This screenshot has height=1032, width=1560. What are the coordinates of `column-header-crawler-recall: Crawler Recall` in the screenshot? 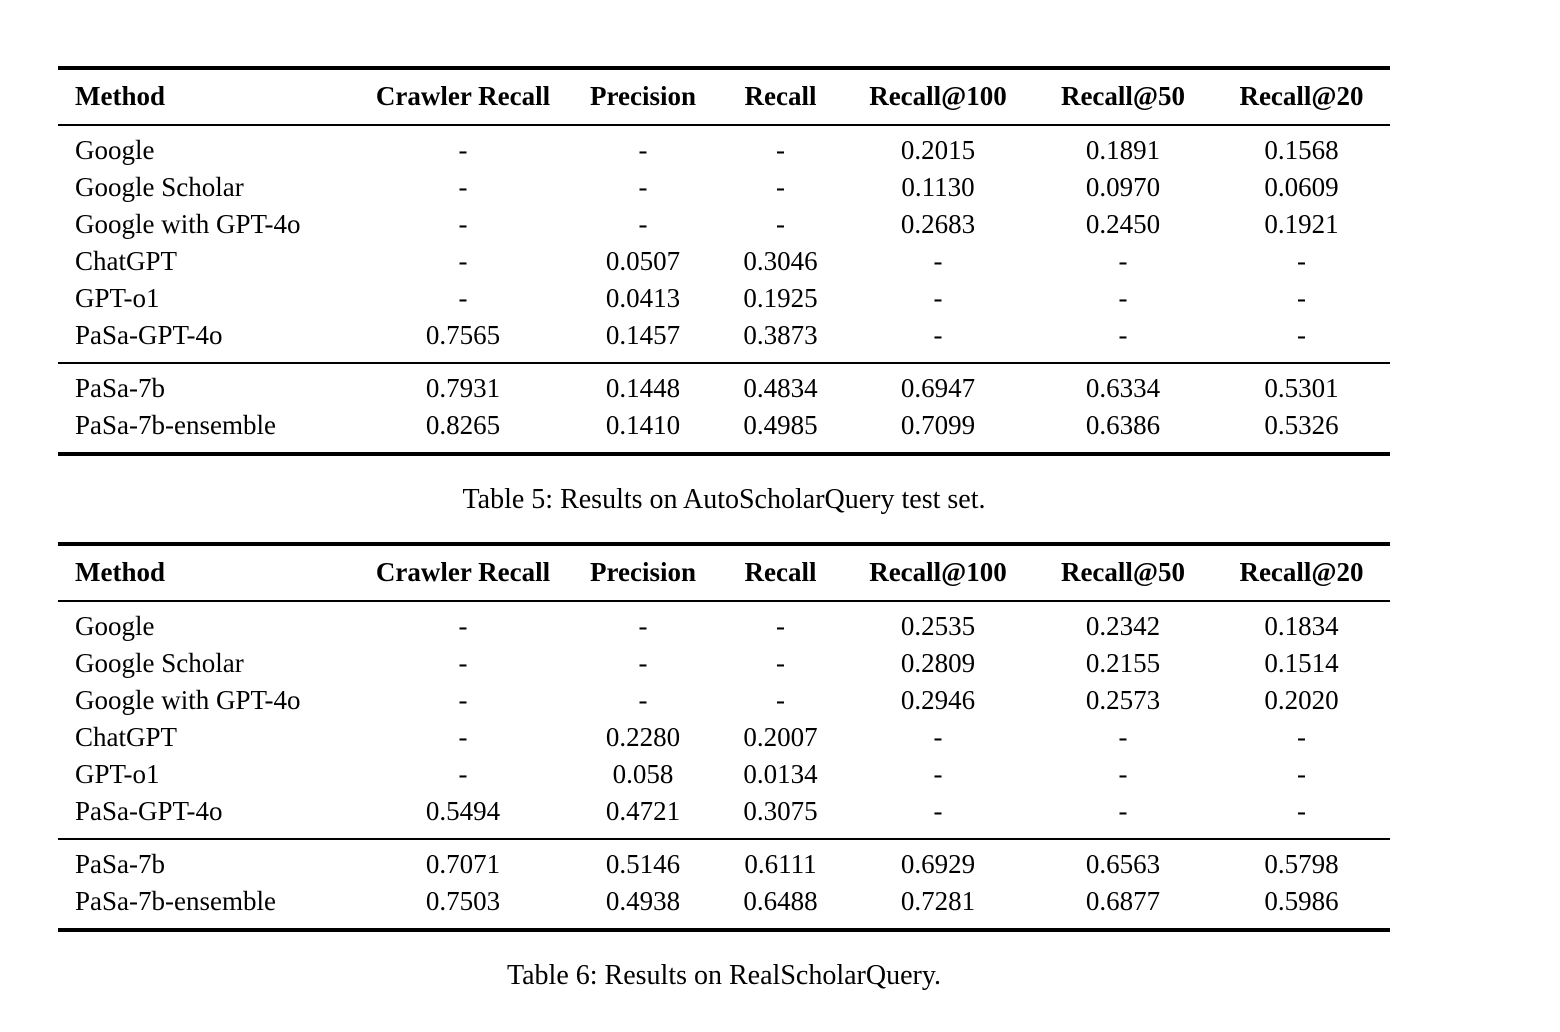 It's located at (463, 96).